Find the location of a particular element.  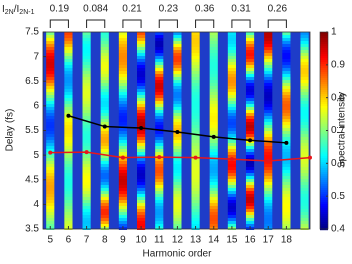

x-tick-label: 6 is located at coordinates (69, 240).